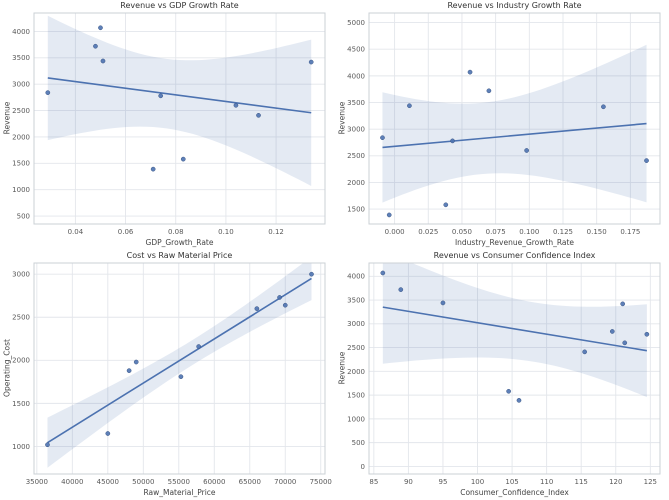 The image size is (669, 500). What do you see at coordinates (514, 242) in the screenshot?
I see `x-axis-label: Industry_Revenue_Growth_Rate` at bounding box center [514, 242].